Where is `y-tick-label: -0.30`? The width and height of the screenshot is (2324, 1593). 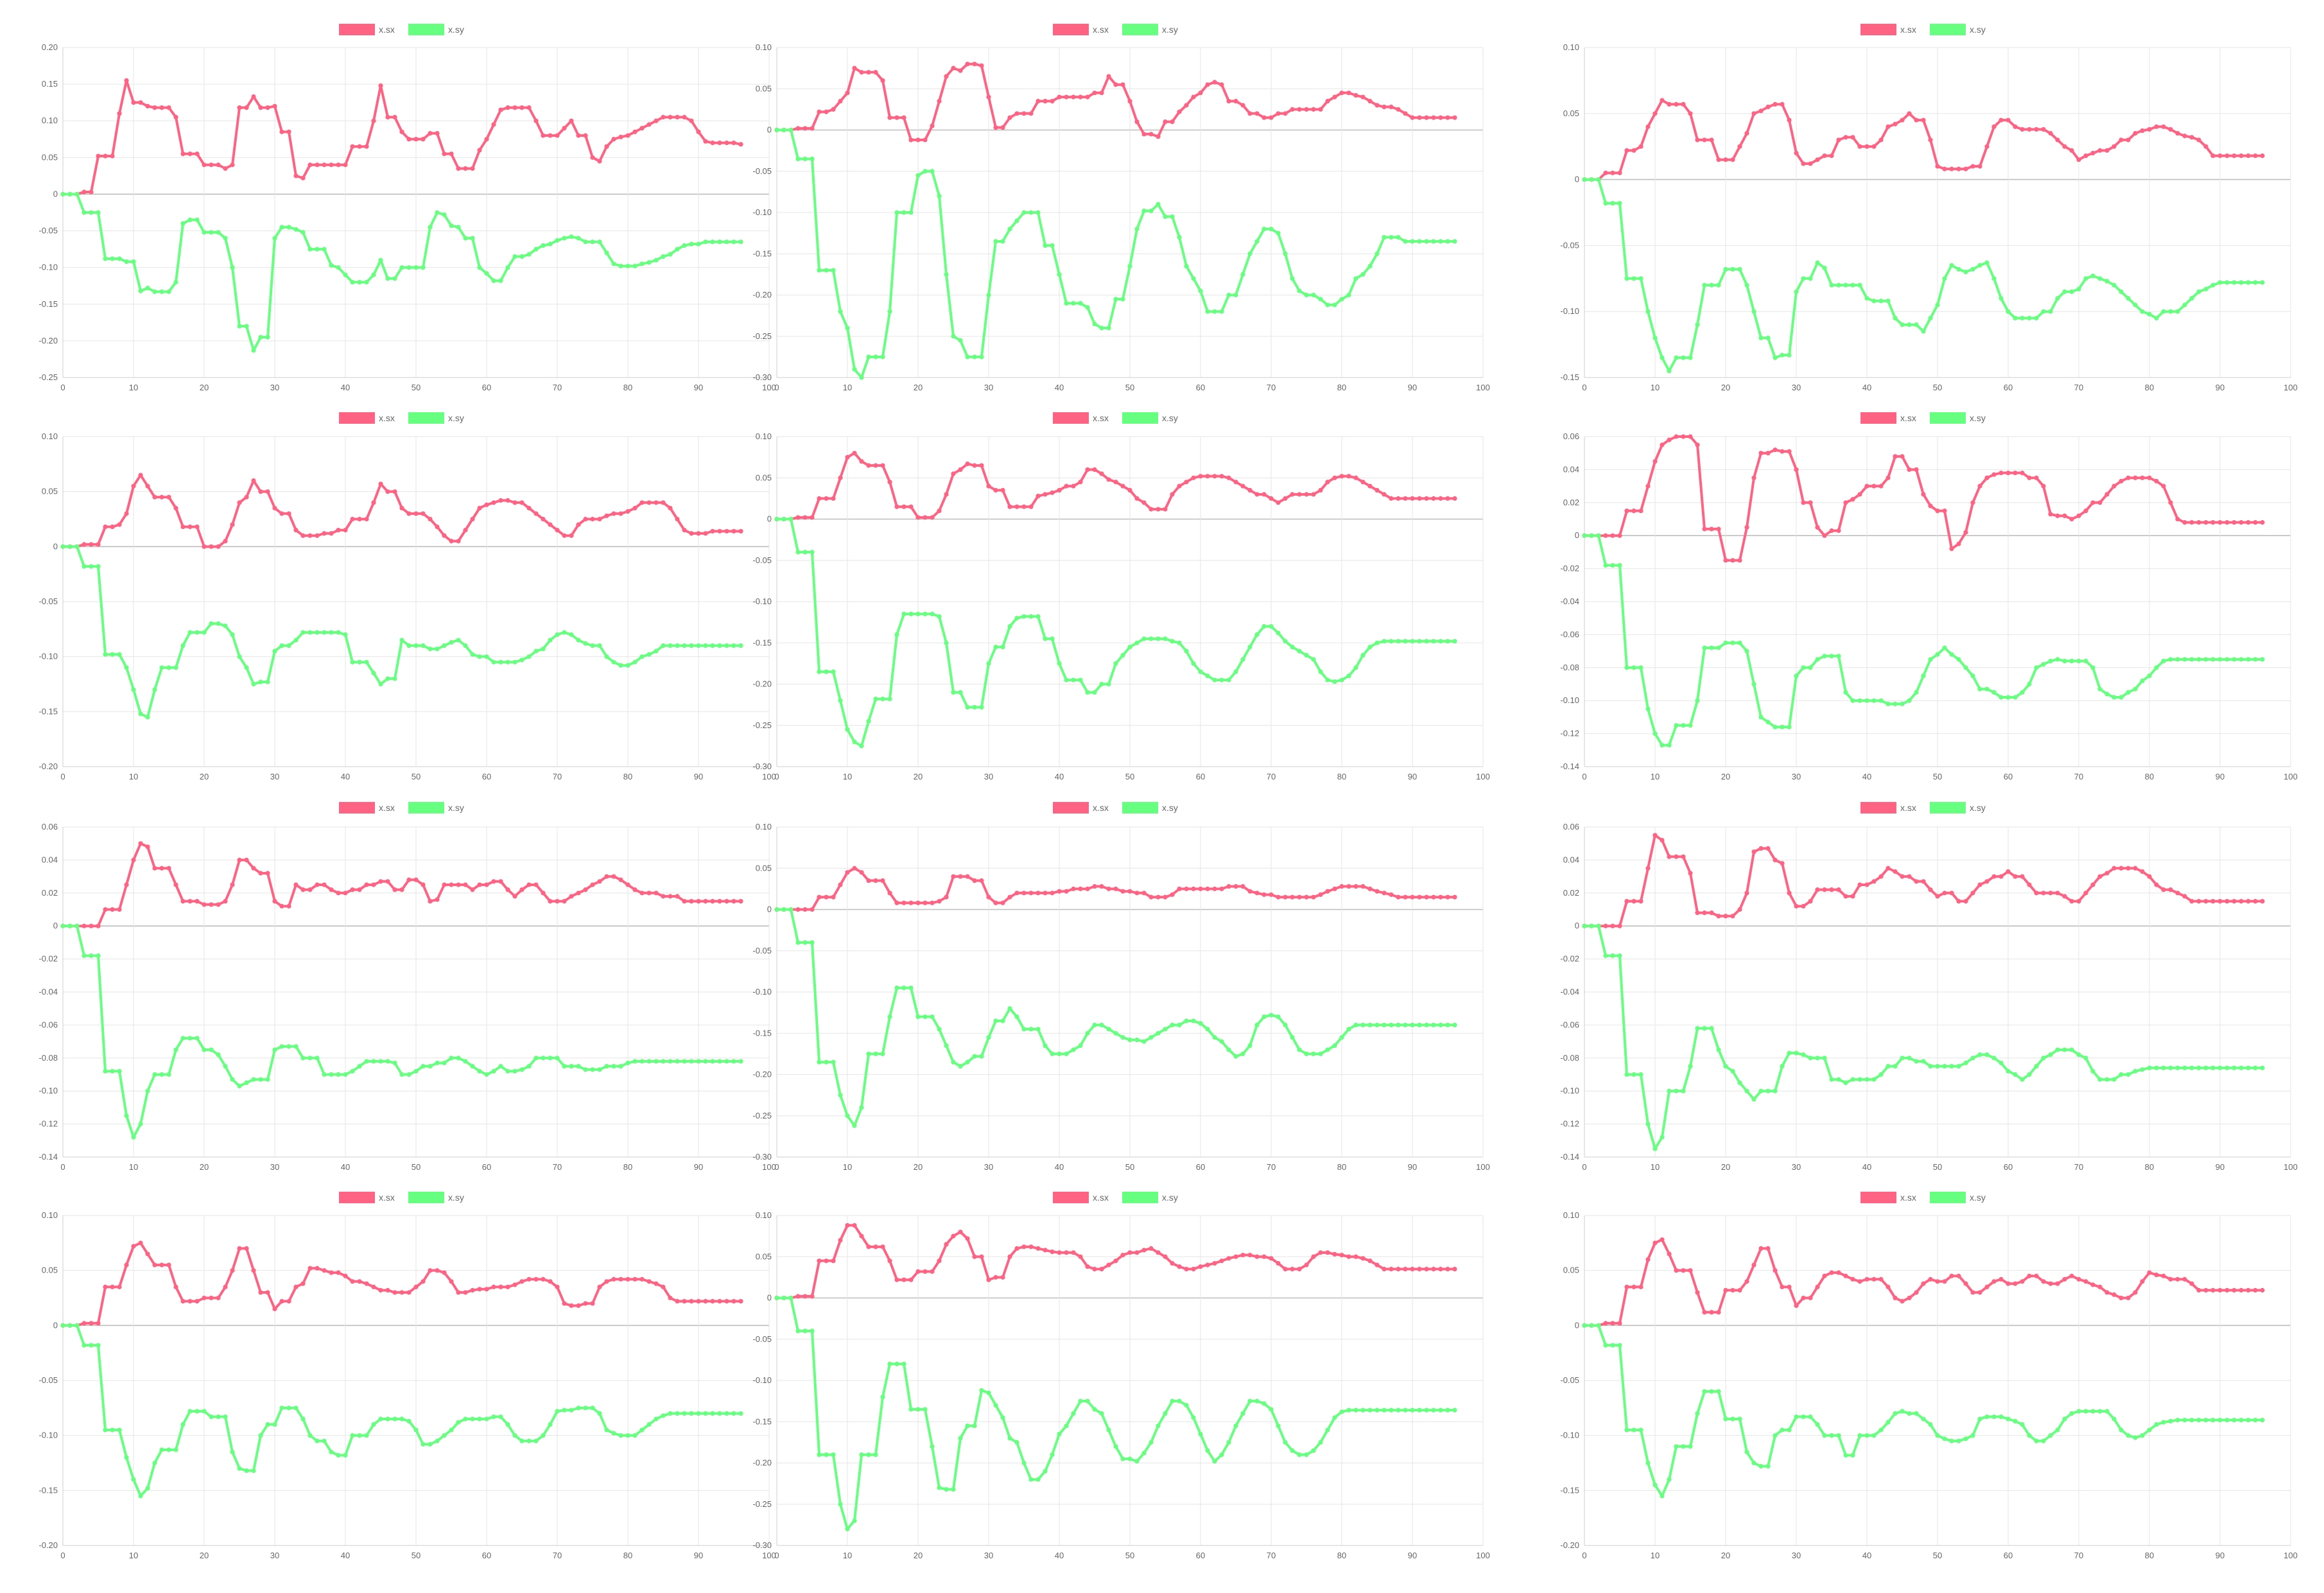 y-tick-label: -0.30 is located at coordinates (762, 766).